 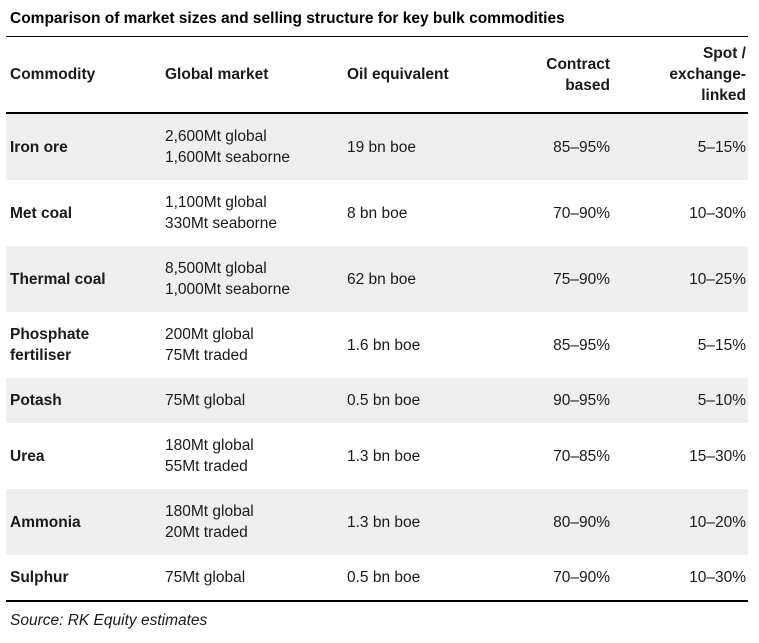 I want to click on commodity-cell: Sulphur, so click(x=39, y=577).